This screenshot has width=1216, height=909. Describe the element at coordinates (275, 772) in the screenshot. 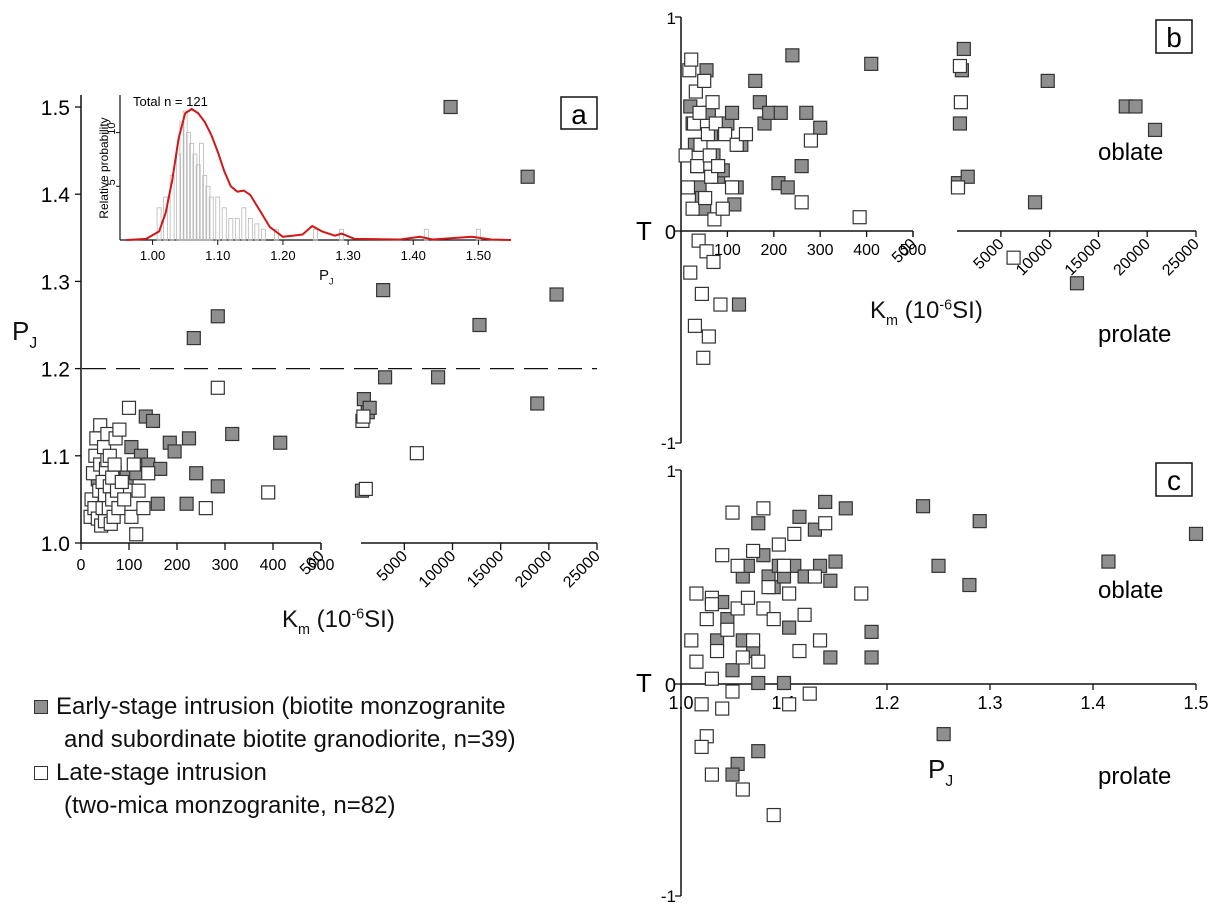

I see `legend-entry-late: Late-stage intrusion` at that location.